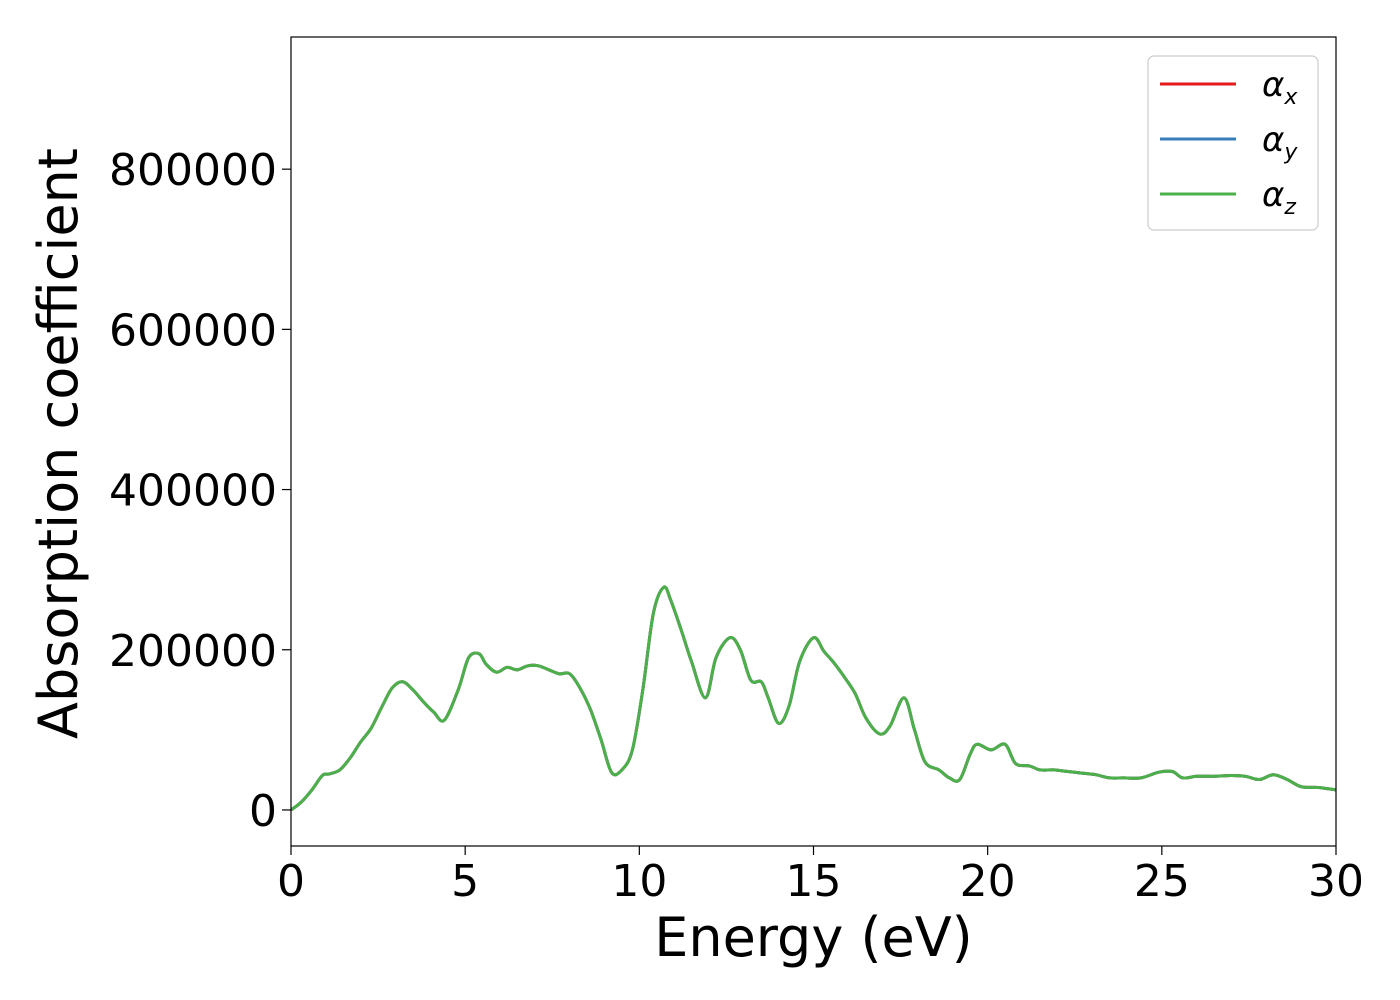 This screenshot has width=1400, height=1000. Describe the element at coordinates (988, 881) in the screenshot. I see `x-tick-label: 20` at that location.